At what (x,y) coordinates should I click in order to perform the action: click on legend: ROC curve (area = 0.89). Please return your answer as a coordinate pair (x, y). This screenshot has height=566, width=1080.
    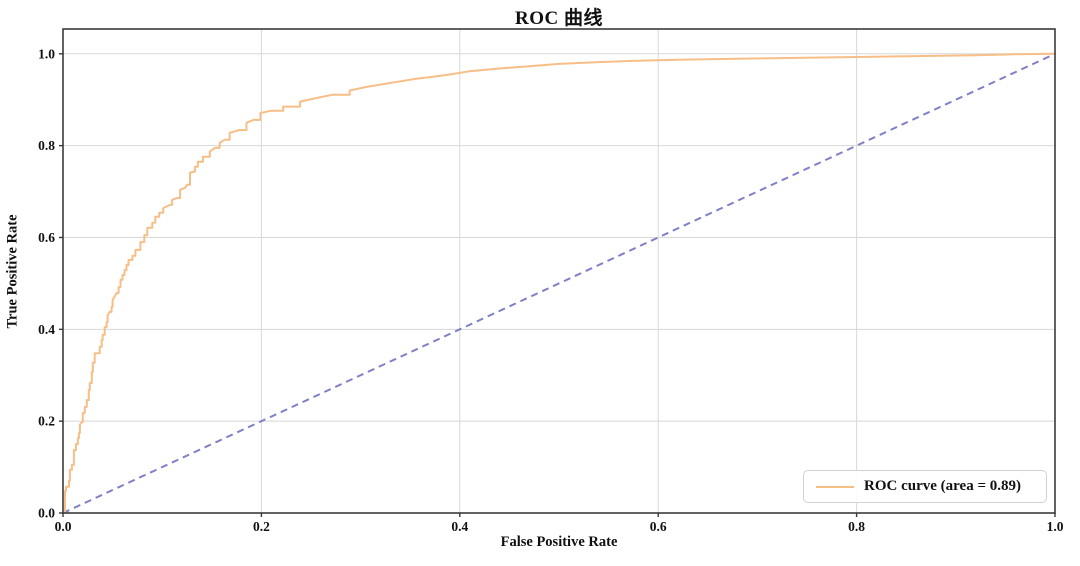
    Looking at the image, I should click on (925, 486).